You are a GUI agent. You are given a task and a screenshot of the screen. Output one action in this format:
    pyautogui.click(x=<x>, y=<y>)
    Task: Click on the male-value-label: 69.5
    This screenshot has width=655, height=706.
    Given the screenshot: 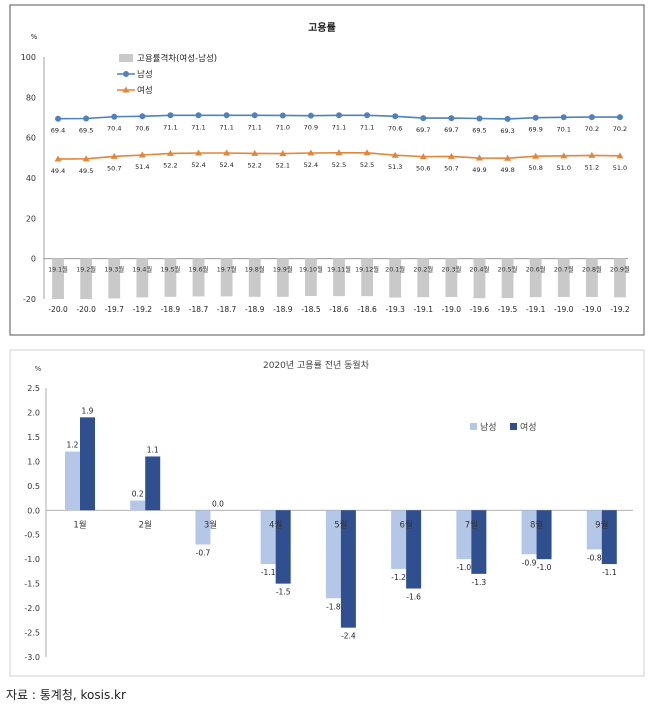 What is the action you would take?
    pyautogui.click(x=86, y=131)
    